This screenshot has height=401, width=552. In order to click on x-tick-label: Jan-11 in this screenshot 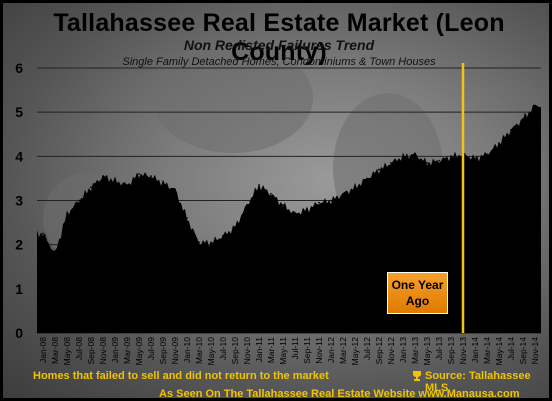, I will do `click(259, 350)`.